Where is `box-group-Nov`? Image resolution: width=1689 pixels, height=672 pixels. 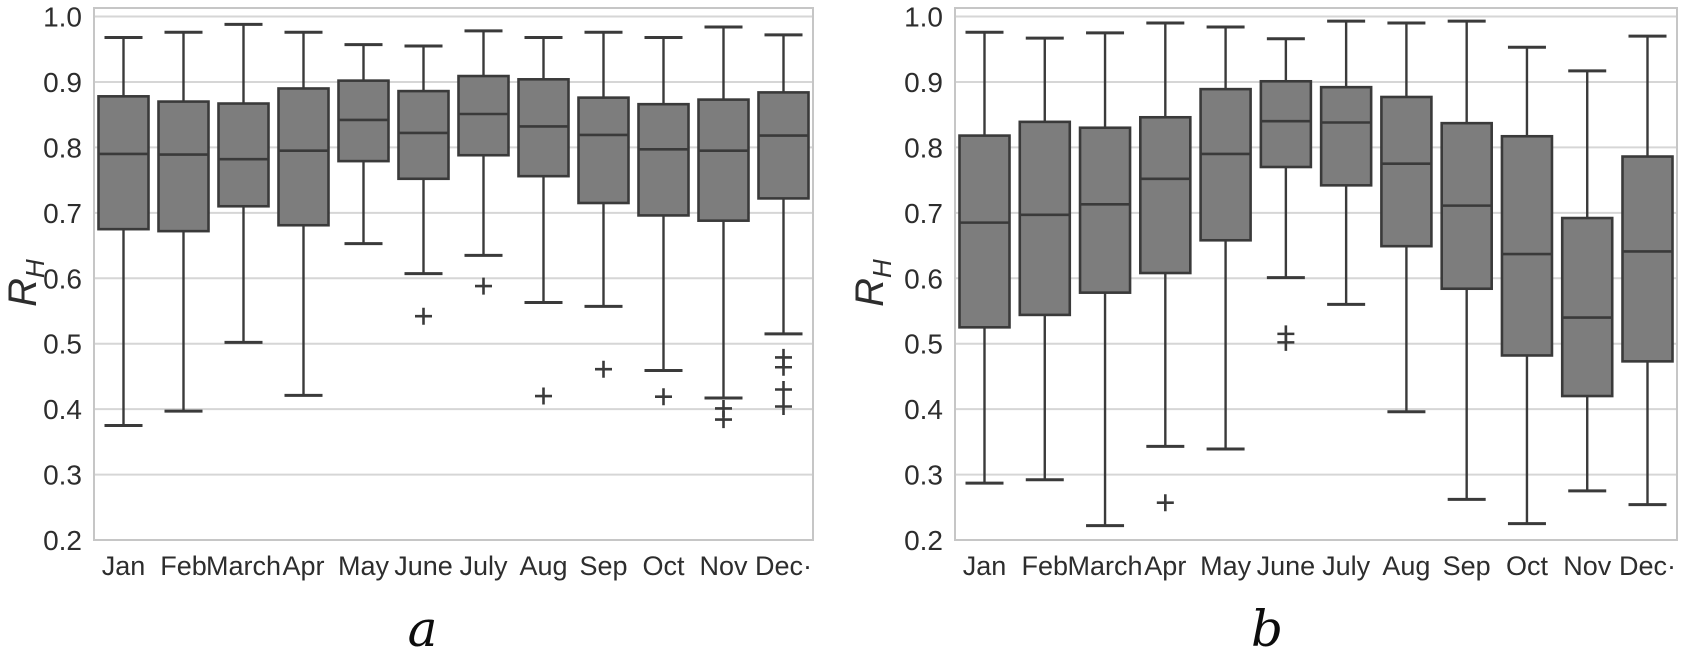 box-group-Nov is located at coordinates (1587, 281).